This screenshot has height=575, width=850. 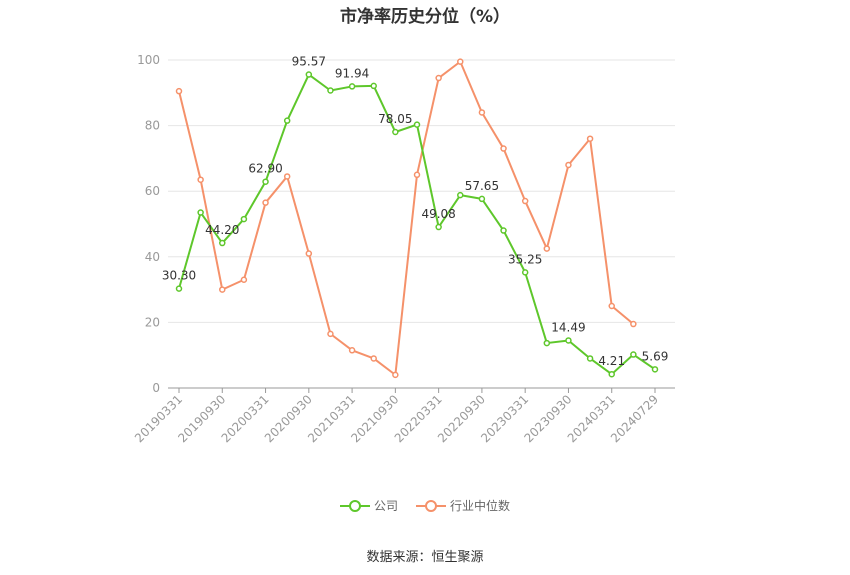 I want to click on y-tick-label: 0, so click(x=156, y=388).